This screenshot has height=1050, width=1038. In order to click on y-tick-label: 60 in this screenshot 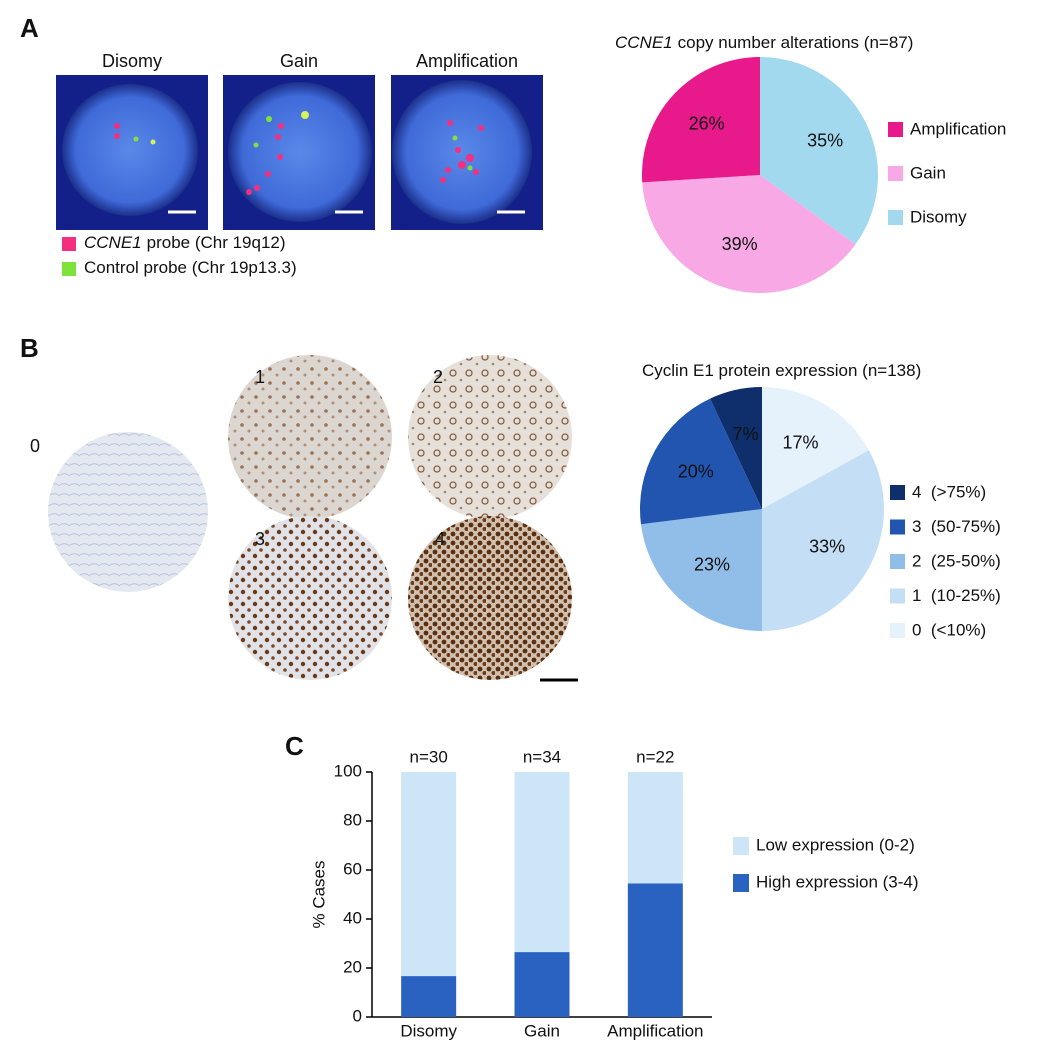, I will do `click(352, 868)`.